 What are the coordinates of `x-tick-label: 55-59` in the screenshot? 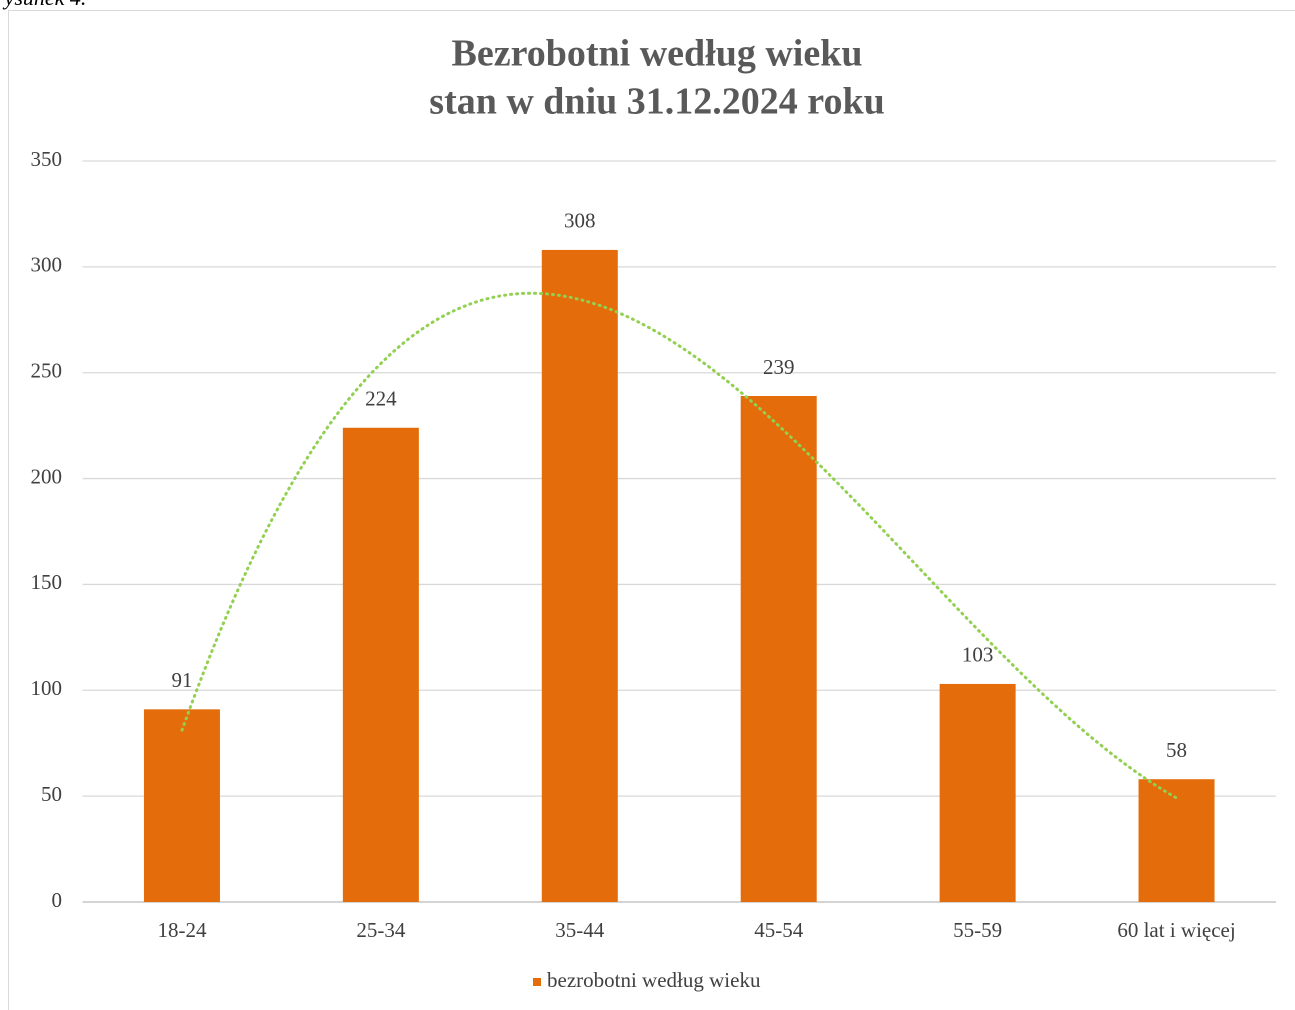 It's located at (977, 930).